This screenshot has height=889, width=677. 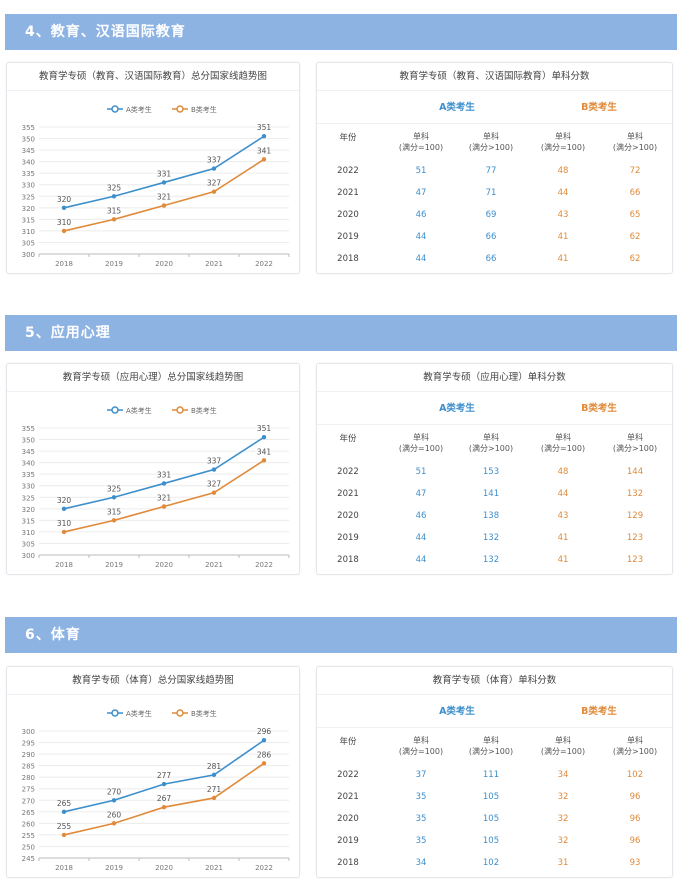 I want to click on y-tick-label: 255, so click(x=28, y=836).